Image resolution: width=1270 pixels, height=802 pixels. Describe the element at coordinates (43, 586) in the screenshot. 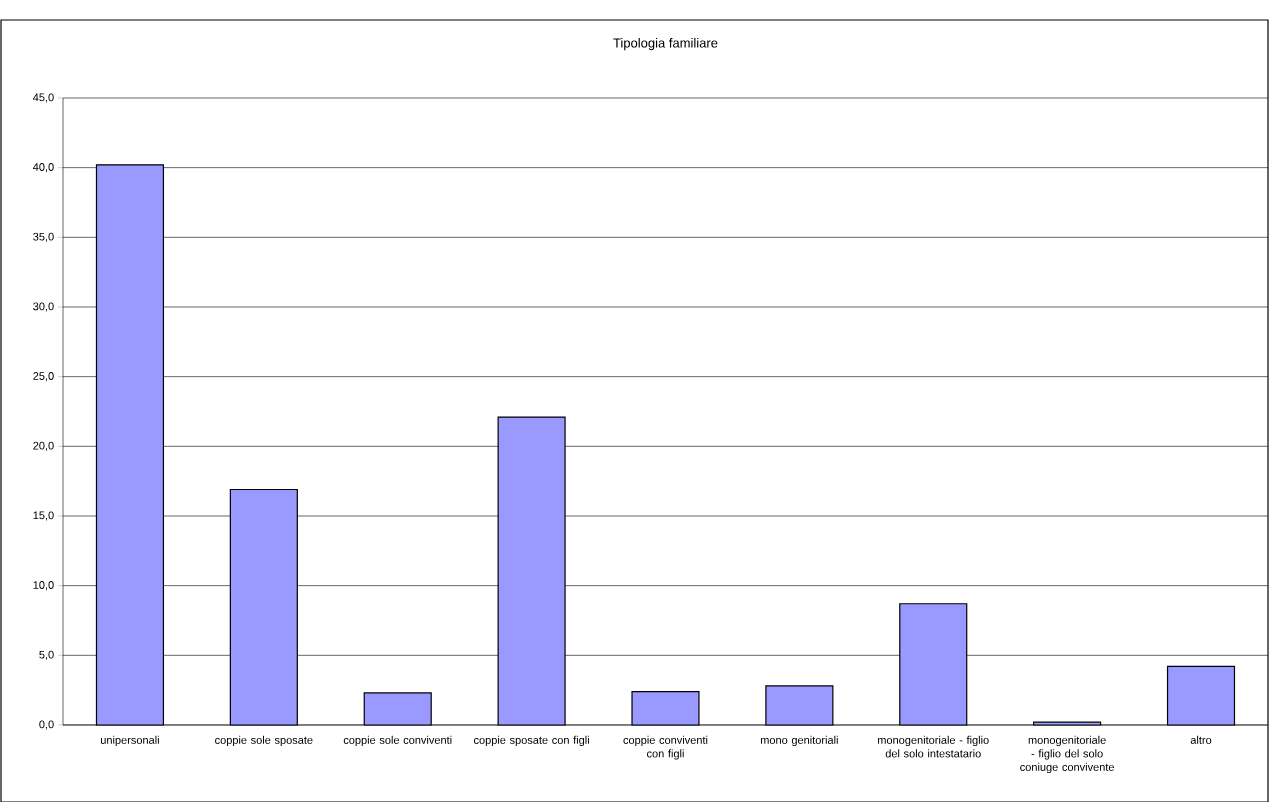

I see `y-tick-label: 10,0` at that location.